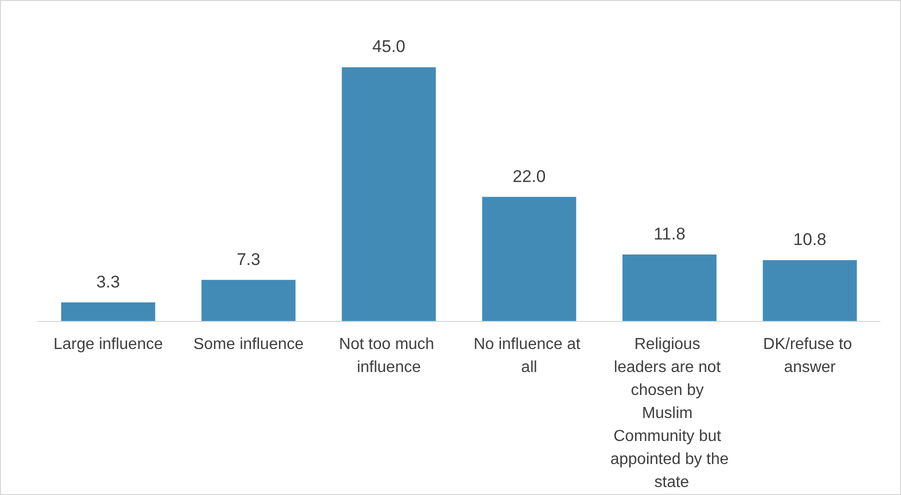  Describe the element at coordinates (248, 344) in the screenshot. I see `x-tick-label: Some influence` at that location.